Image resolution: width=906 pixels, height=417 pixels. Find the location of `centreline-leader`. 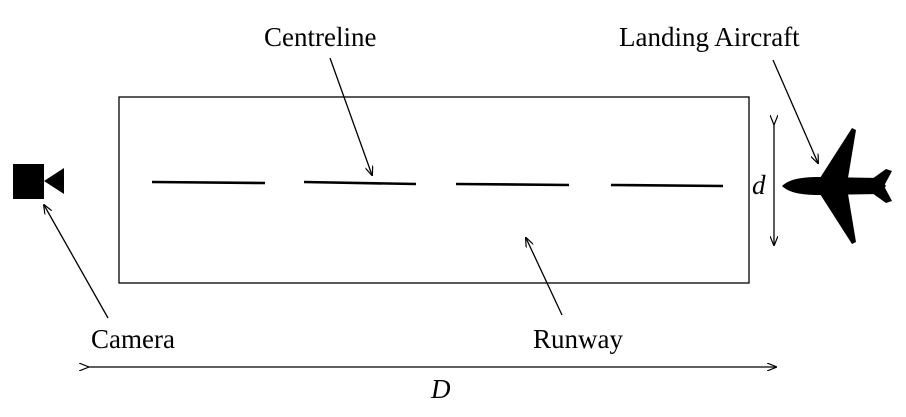

centreline-leader is located at coordinates (350, 116).